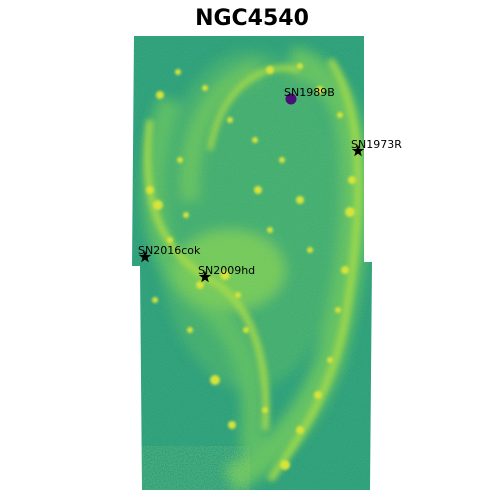 This screenshot has height=504, width=504. Describe the element at coordinates (291, 99) in the screenshot. I see `sn1989b-circle-marker` at that location.